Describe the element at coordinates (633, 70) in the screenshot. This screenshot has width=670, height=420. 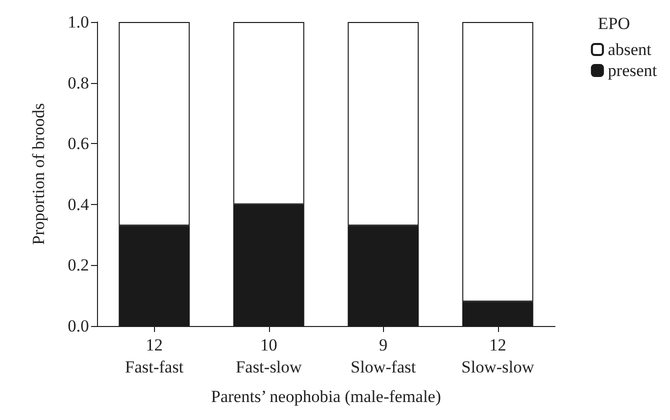
I see `legend-label: present` at that location.